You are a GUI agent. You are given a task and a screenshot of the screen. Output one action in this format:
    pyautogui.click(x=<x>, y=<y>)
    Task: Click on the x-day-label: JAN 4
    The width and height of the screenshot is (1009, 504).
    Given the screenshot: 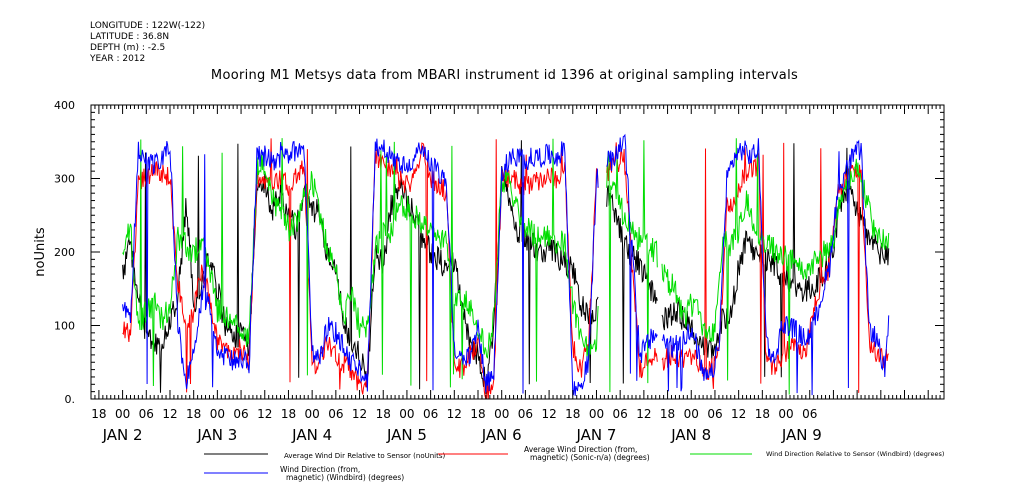 What is the action you would take?
    pyautogui.click(x=311, y=435)
    